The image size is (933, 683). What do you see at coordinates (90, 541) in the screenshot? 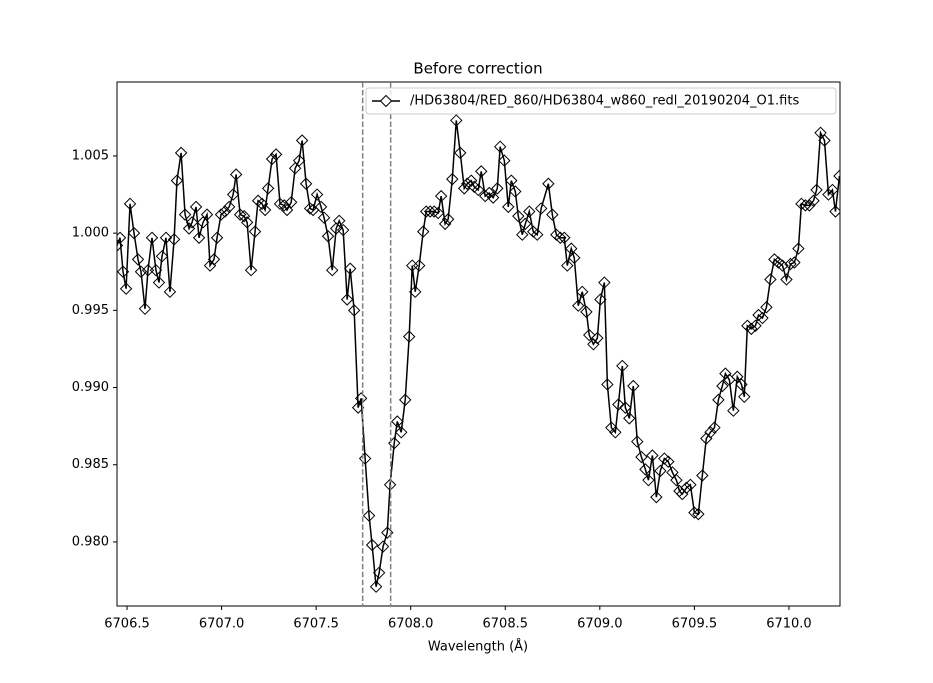
I see `y-tick-label: 0.980` at bounding box center [90, 541].